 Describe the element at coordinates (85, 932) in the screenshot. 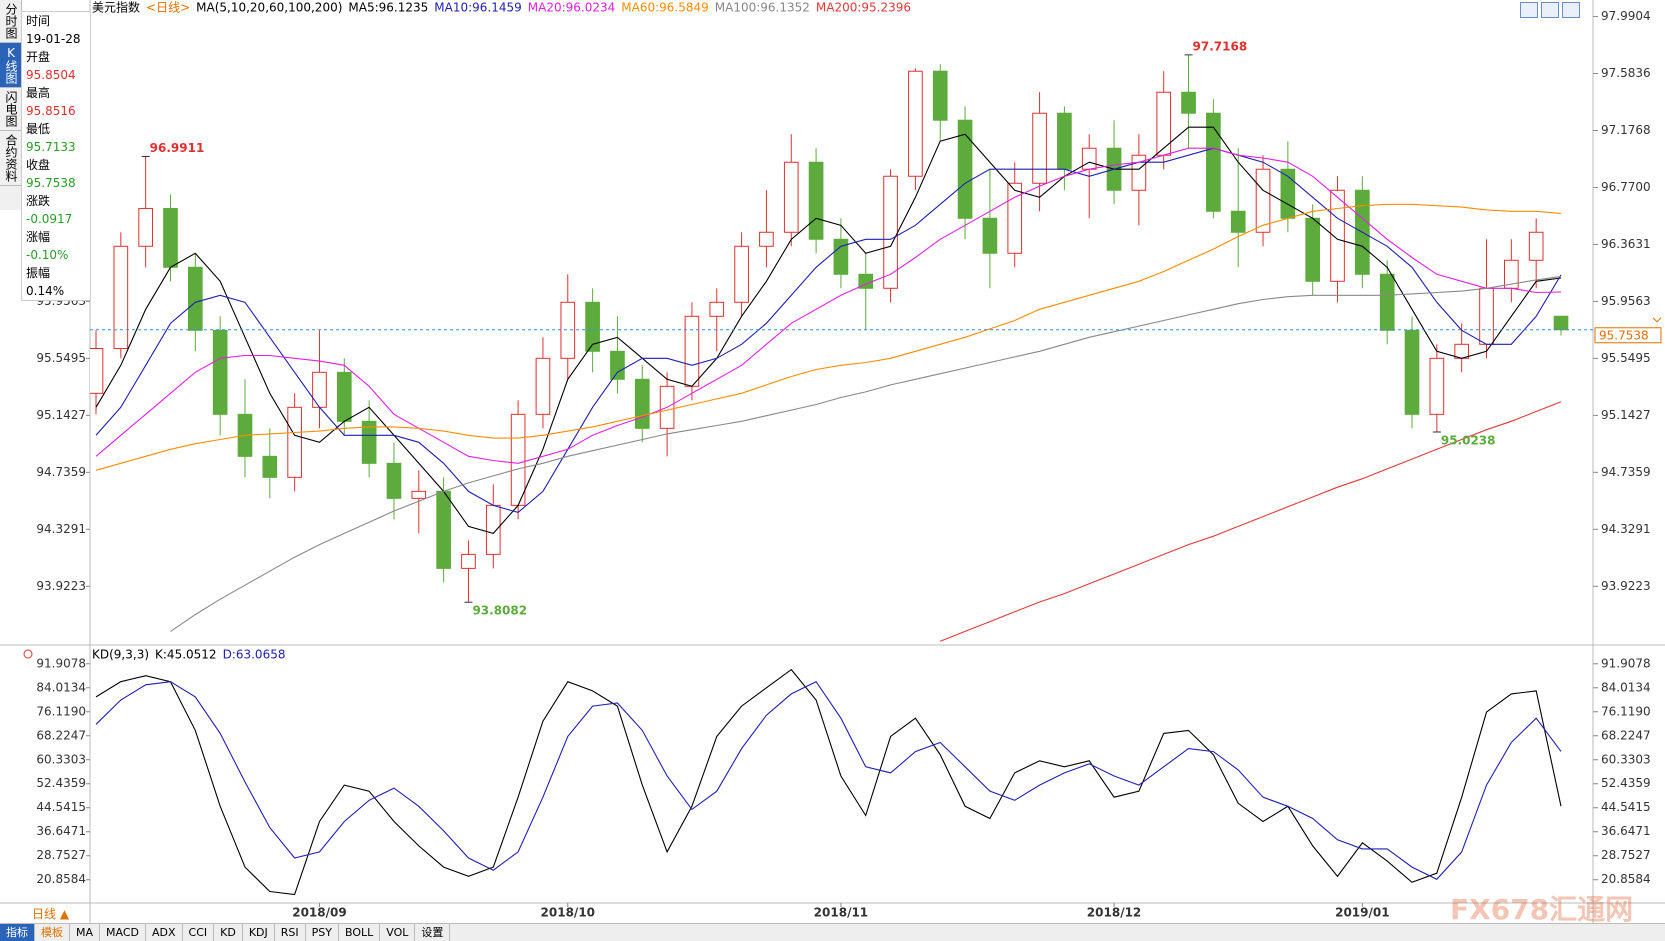

I see `indicator-tab: MA` at that location.